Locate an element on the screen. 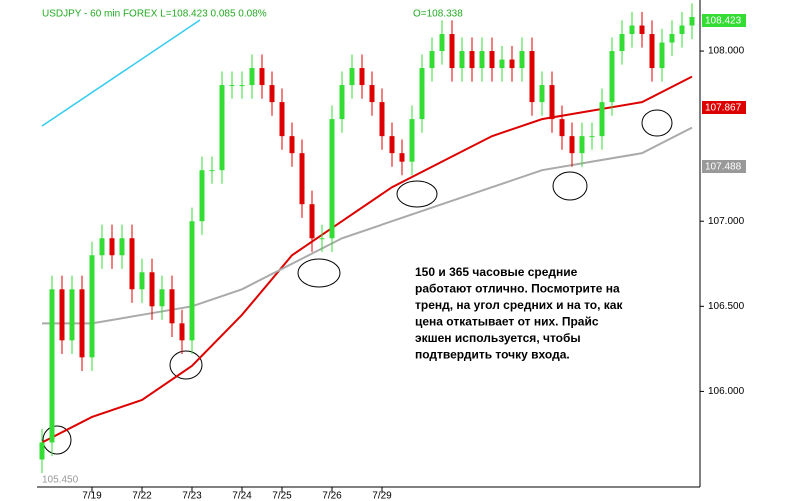 The height and width of the screenshot is (501, 802). y-tick-label: 107.000 is located at coordinates (726, 221).